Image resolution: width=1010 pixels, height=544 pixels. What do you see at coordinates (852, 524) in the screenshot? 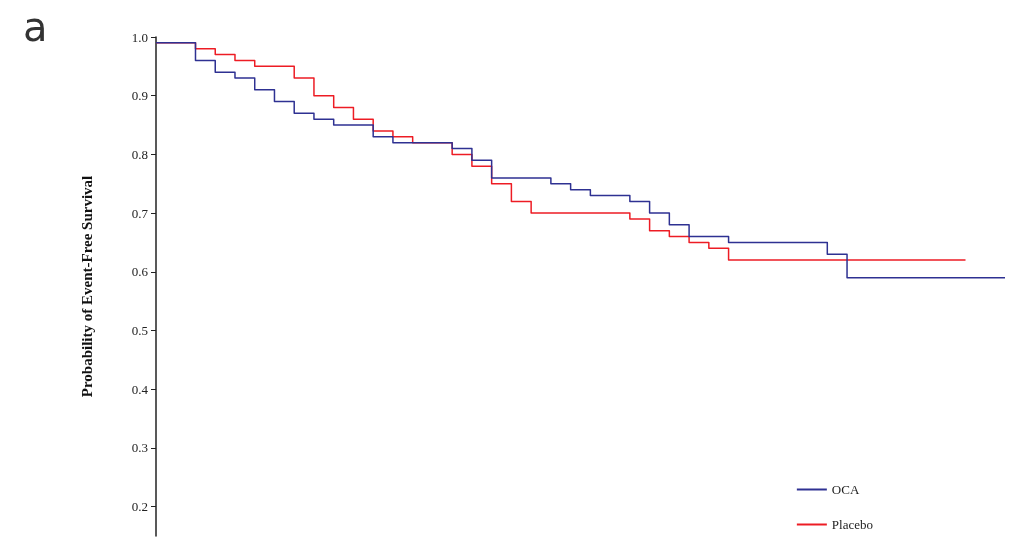
I see `legend-label: Placebo` at bounding box center [852, 524].